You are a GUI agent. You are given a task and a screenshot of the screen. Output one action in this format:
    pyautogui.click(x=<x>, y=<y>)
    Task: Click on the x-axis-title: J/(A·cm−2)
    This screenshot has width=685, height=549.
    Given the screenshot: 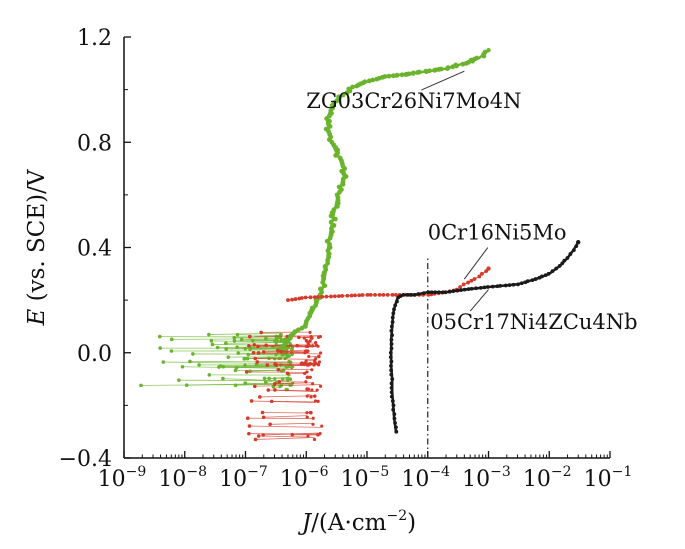 What is the action you would take?
    pyautogui.click(x=357, y=522)
    